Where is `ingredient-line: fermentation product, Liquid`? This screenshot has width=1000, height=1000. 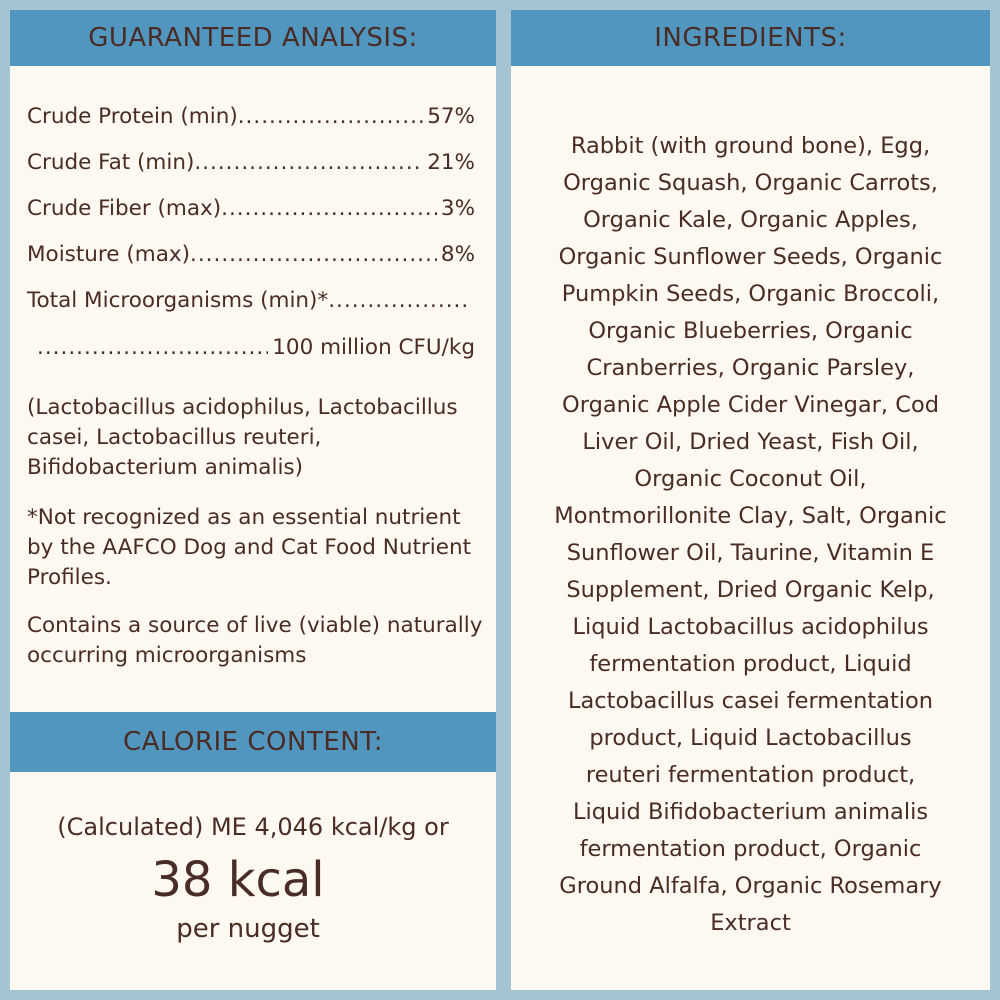
ingredient-line: fermentation product, Liquid is located at coordinates (750, 664).